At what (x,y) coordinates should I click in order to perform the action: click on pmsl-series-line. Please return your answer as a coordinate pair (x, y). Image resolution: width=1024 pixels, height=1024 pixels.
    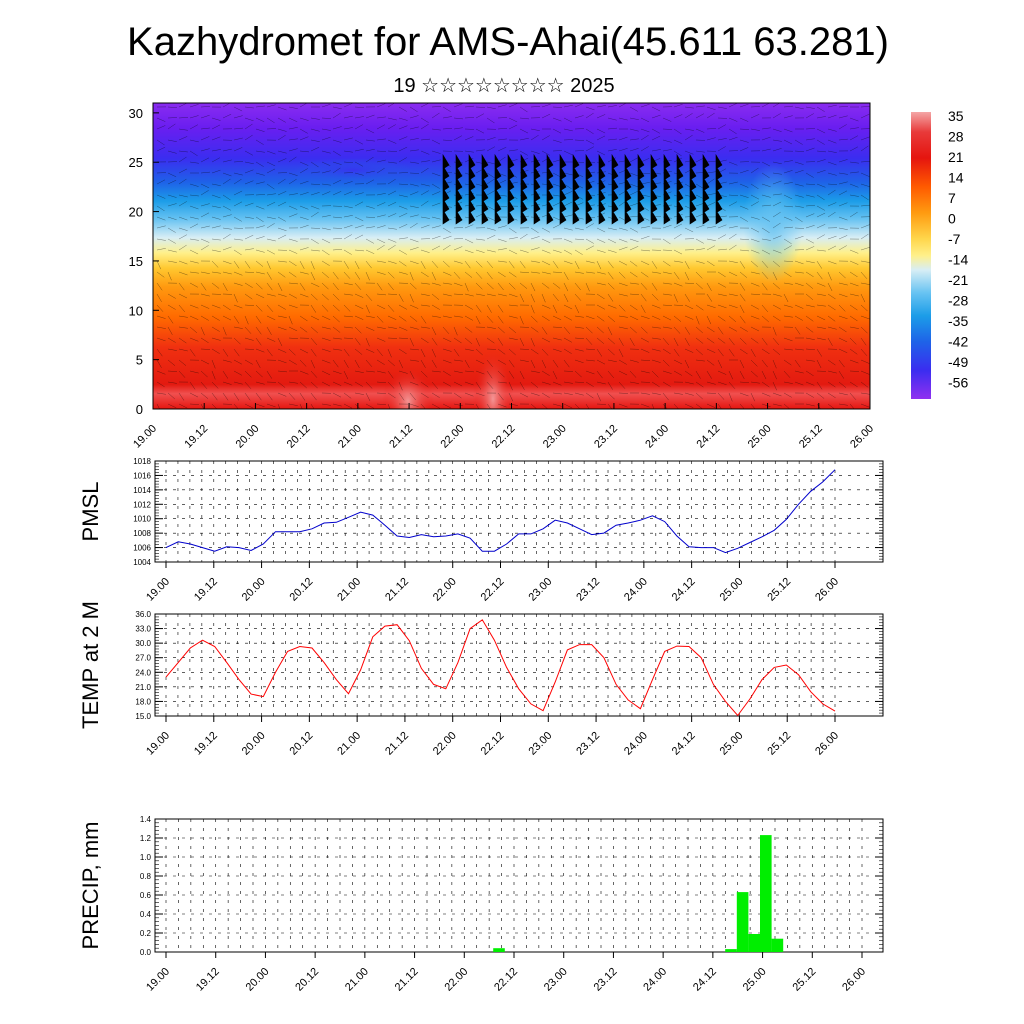
    Looking at the image, I should click on (500, 511).